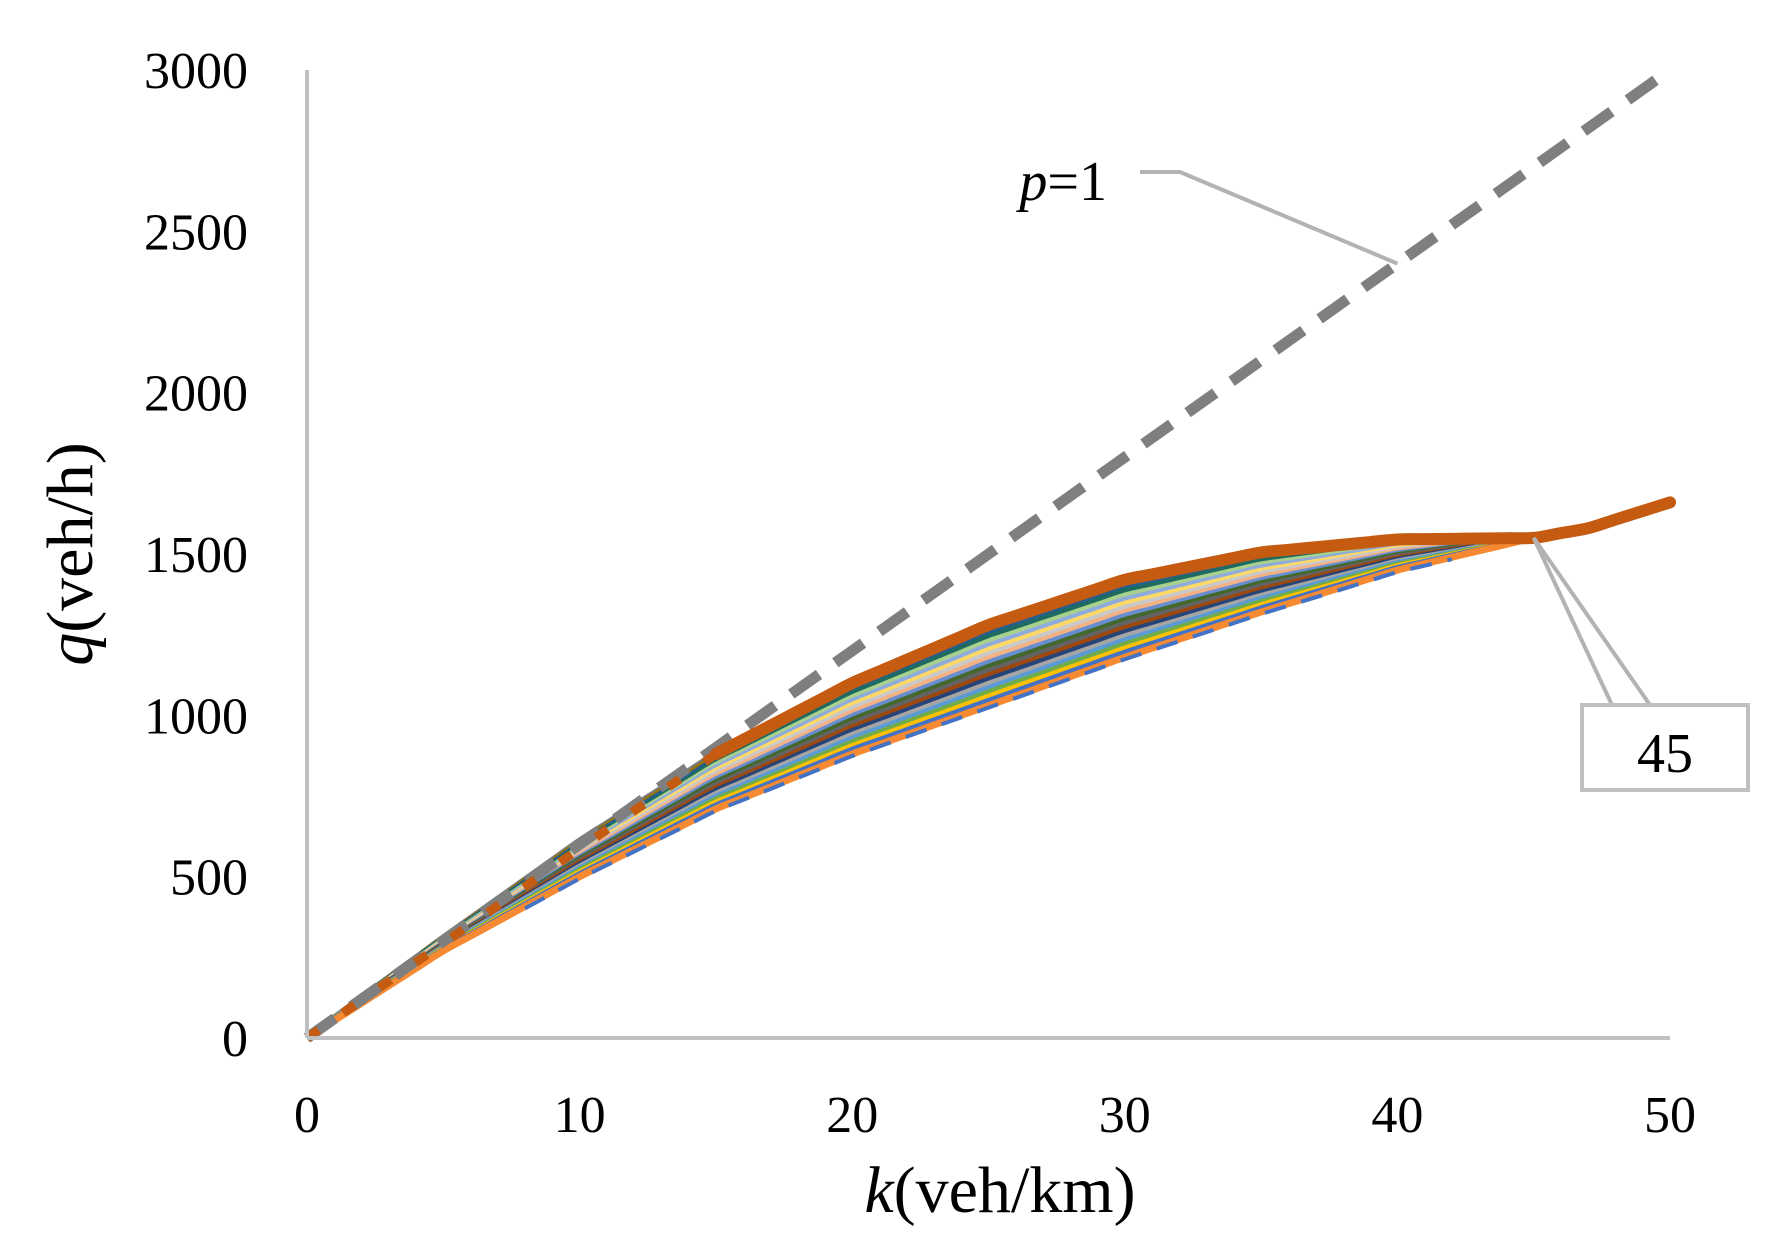  What do you see at coordinates (1397, 1115) in the screenshot?
I see `x-tick-40: 40` at bounding box center [1397, 1115].